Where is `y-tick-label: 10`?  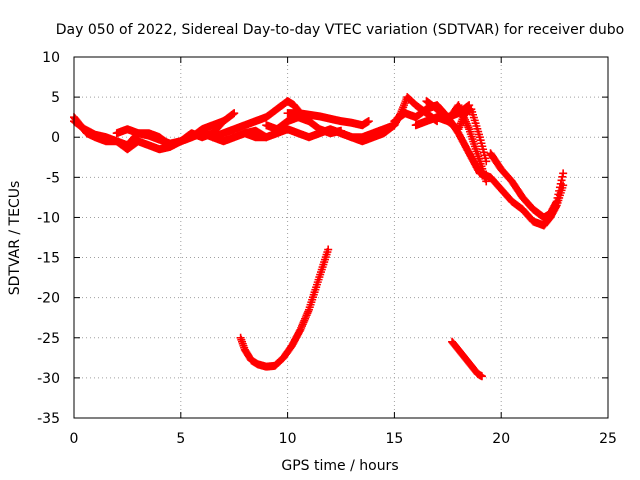 y-tick-label: 10 is located at coordinates (51, 58).